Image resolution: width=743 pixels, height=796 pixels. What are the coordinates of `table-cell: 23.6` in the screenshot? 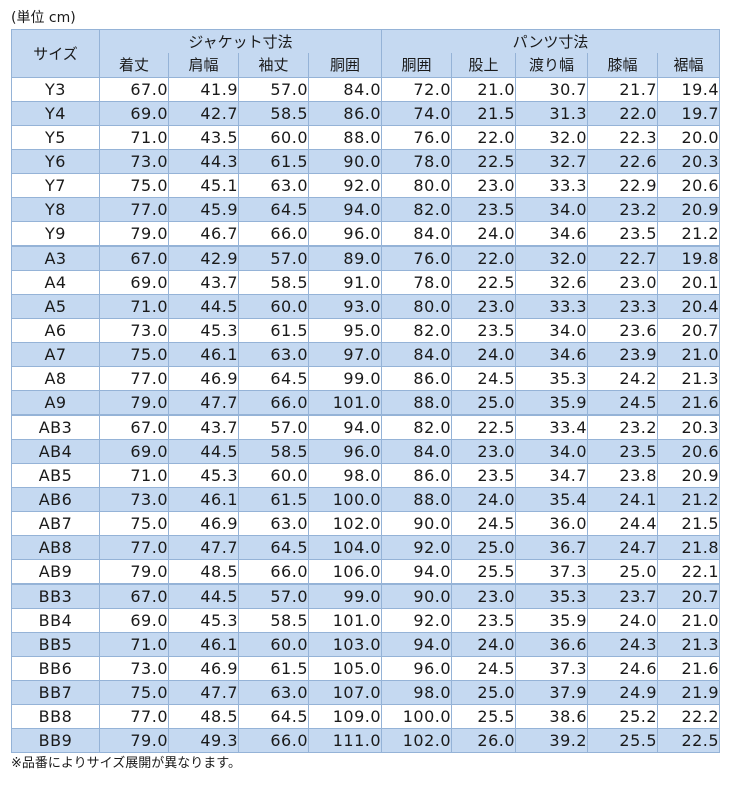 It's located at (623, 330).